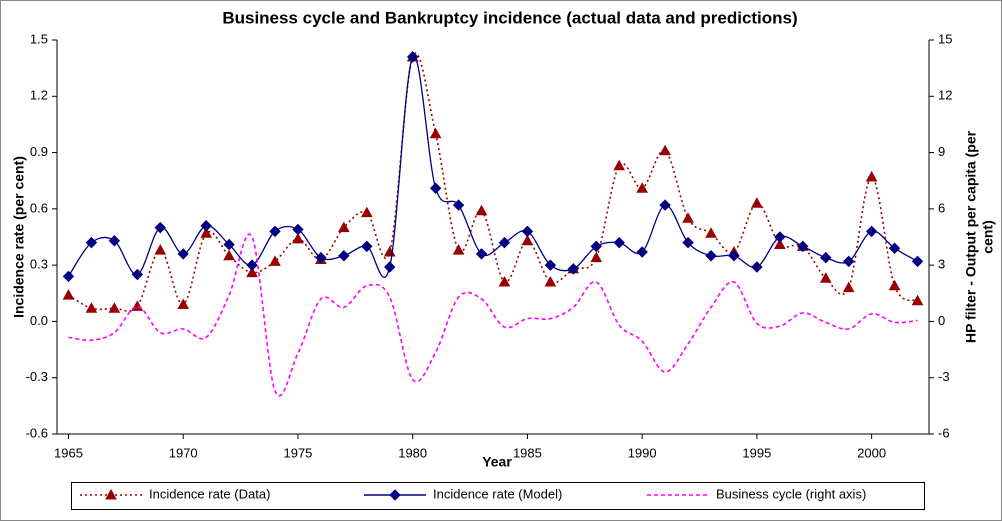 The width and height of the screenshot is (1002, 521). What do you see at coordinates (945, 38) in the screenshot?
I see `y2-tick-label: 15` at bounding box center [945, 38].